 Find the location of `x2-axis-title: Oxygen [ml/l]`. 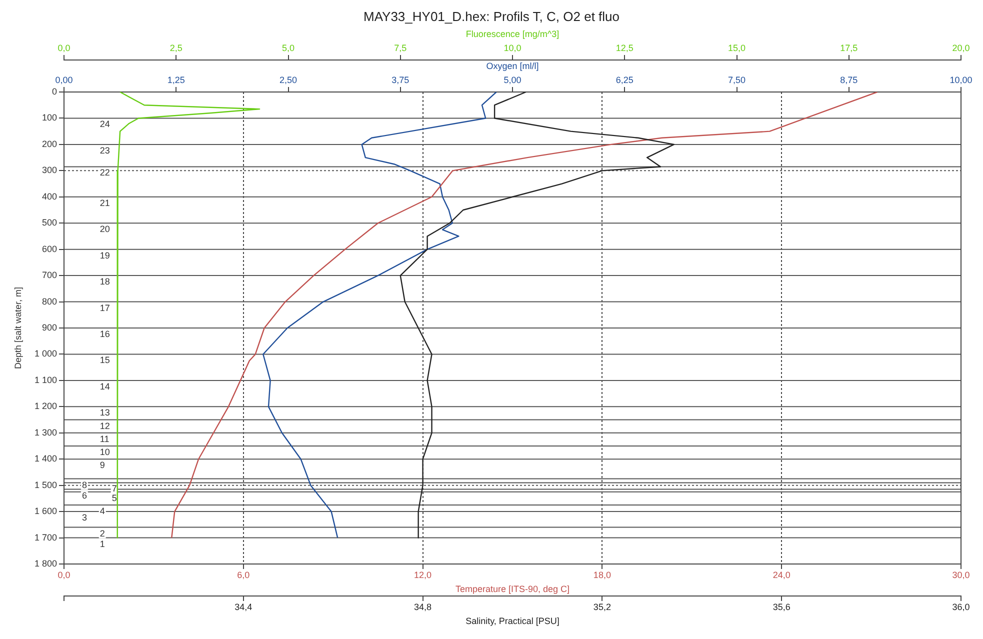

x2-axis-title: Oxygen [ml/l] is located at coordinates (512, 65).